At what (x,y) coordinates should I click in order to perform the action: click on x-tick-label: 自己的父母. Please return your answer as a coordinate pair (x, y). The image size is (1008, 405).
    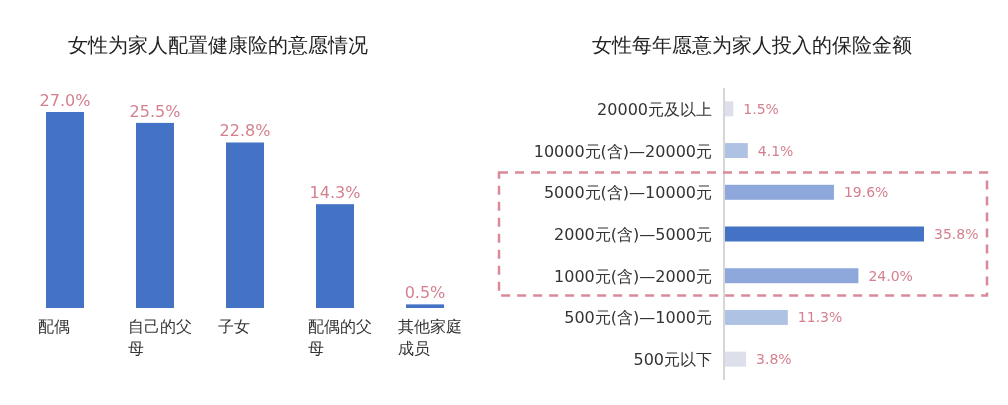
    Looking at the image, I should click on (160, 337).